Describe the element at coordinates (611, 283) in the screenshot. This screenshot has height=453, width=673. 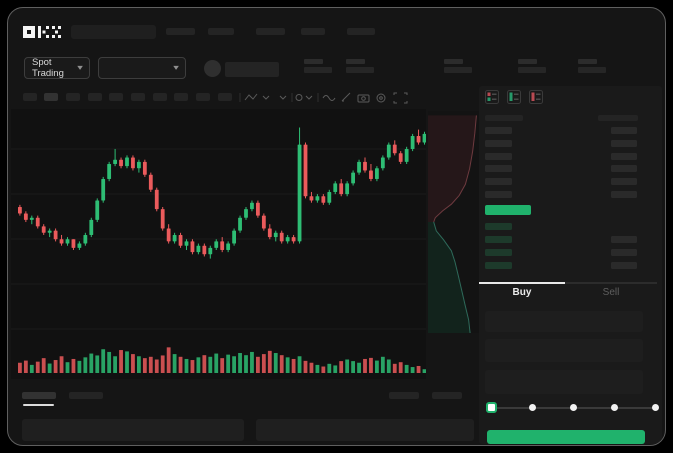
I see `tab-divider` at that location.